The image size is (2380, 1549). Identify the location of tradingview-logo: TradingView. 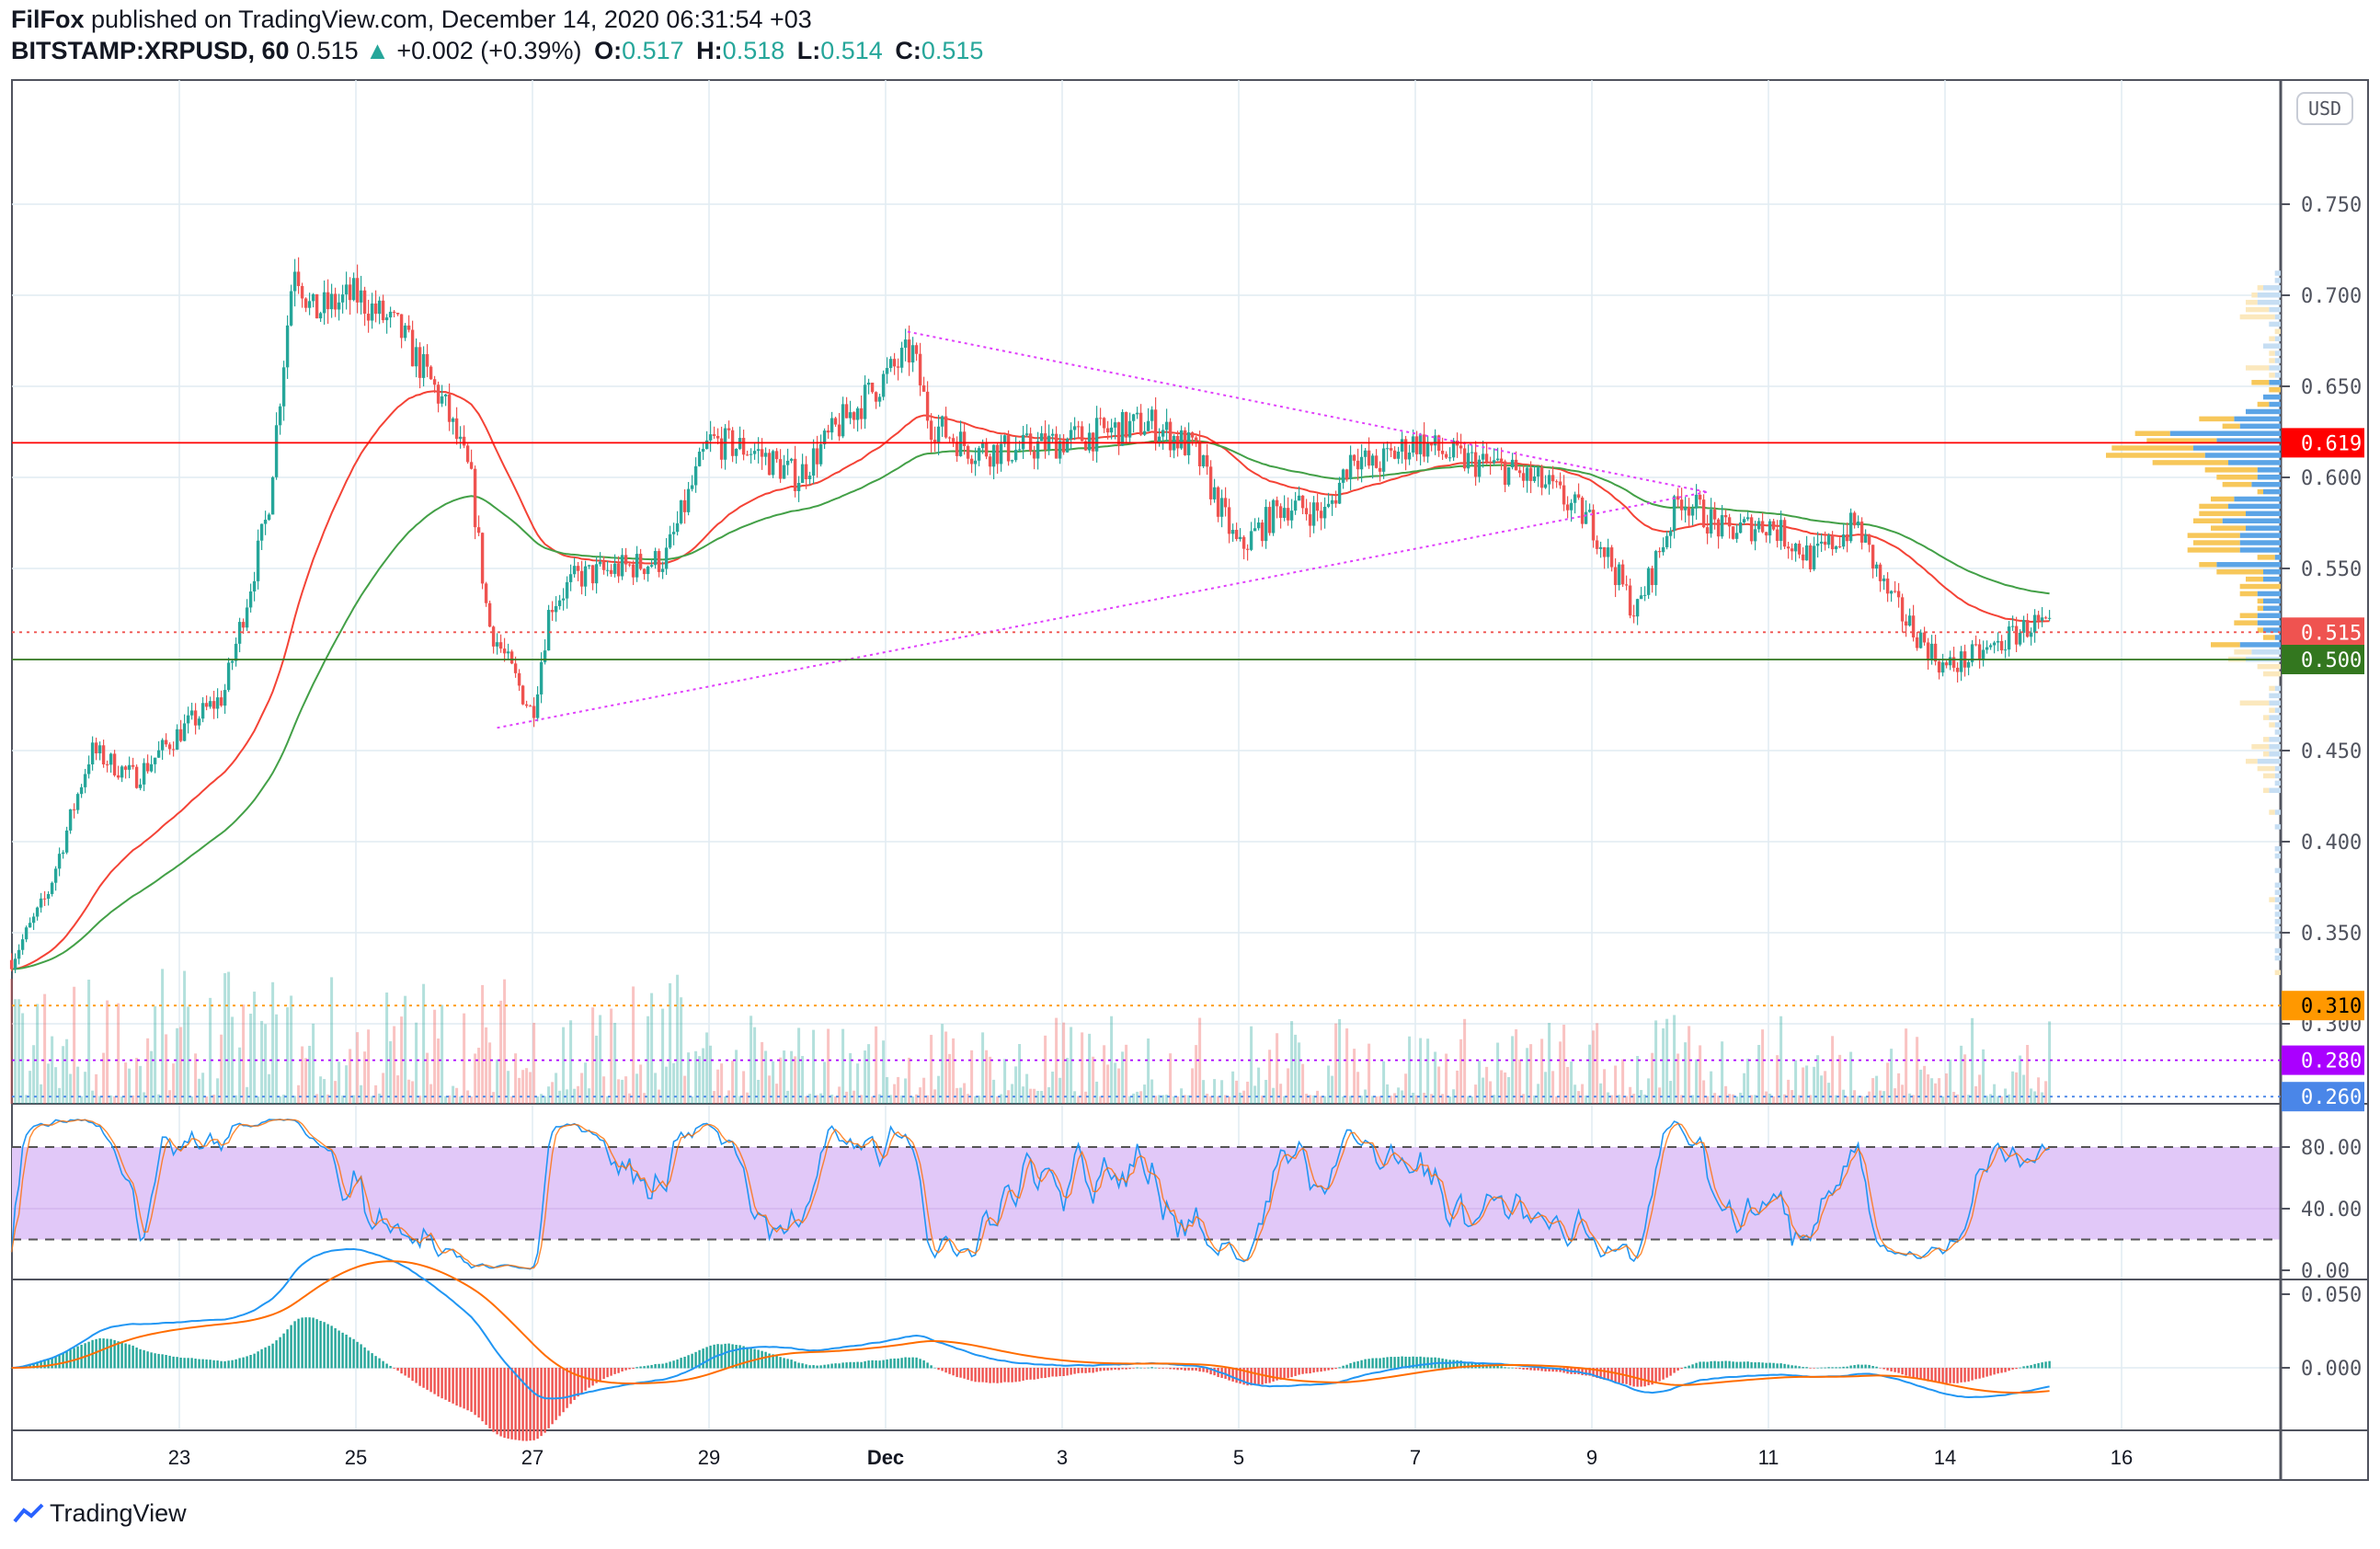
(100, 1513).